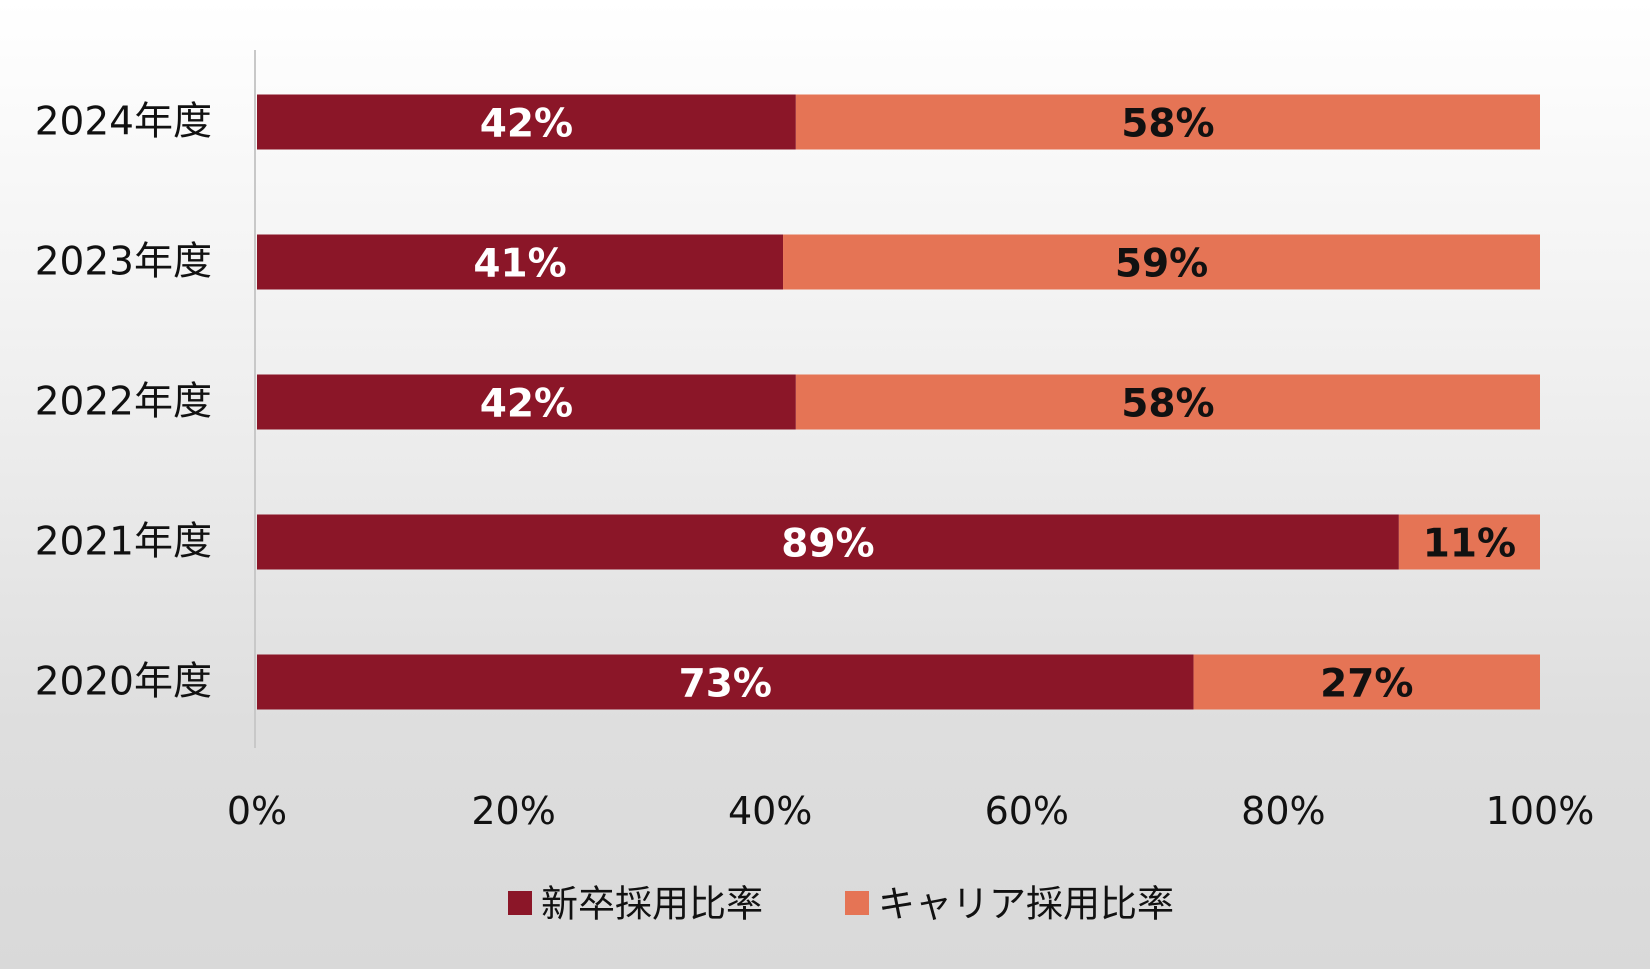  I want to click on category-label: 2020年度, so click(123, 682).